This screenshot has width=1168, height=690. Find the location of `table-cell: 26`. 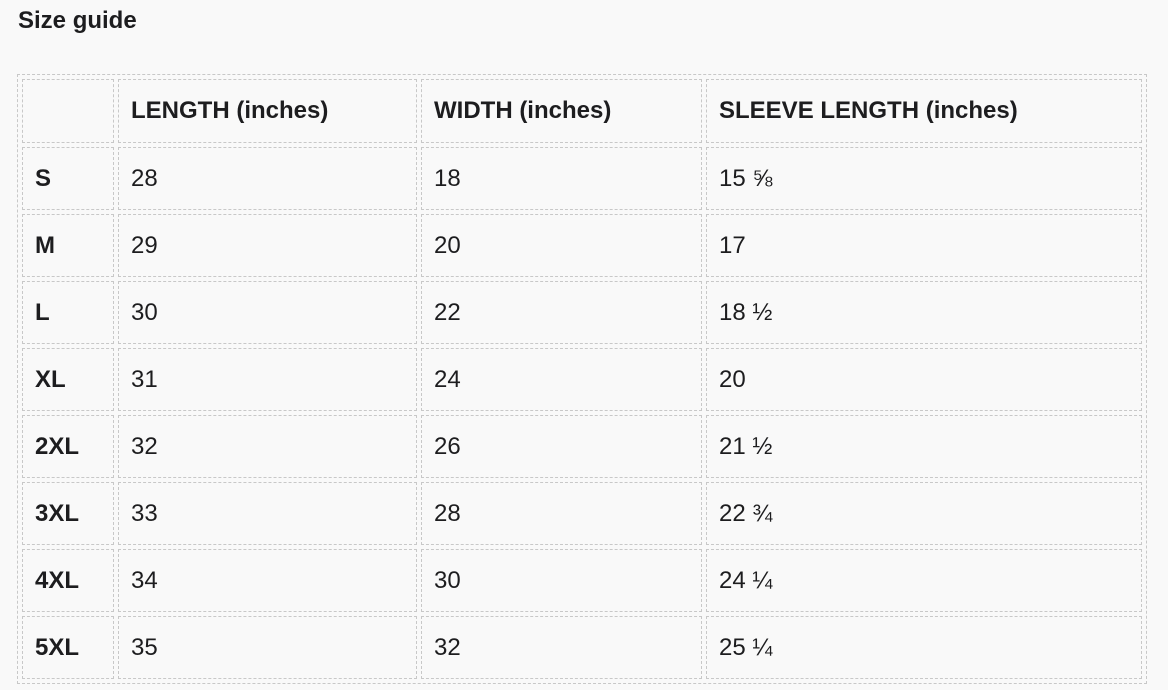

table-cell: 26 is located at coordinates (561, 446).